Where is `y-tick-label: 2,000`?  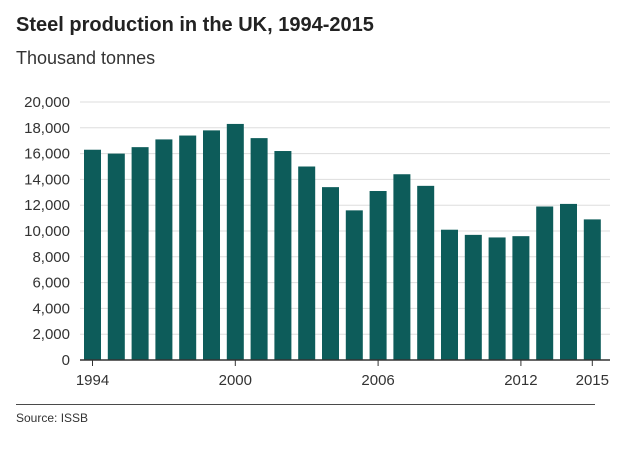
y-tick-label: 2,000 is located at coordinates (51, 334).